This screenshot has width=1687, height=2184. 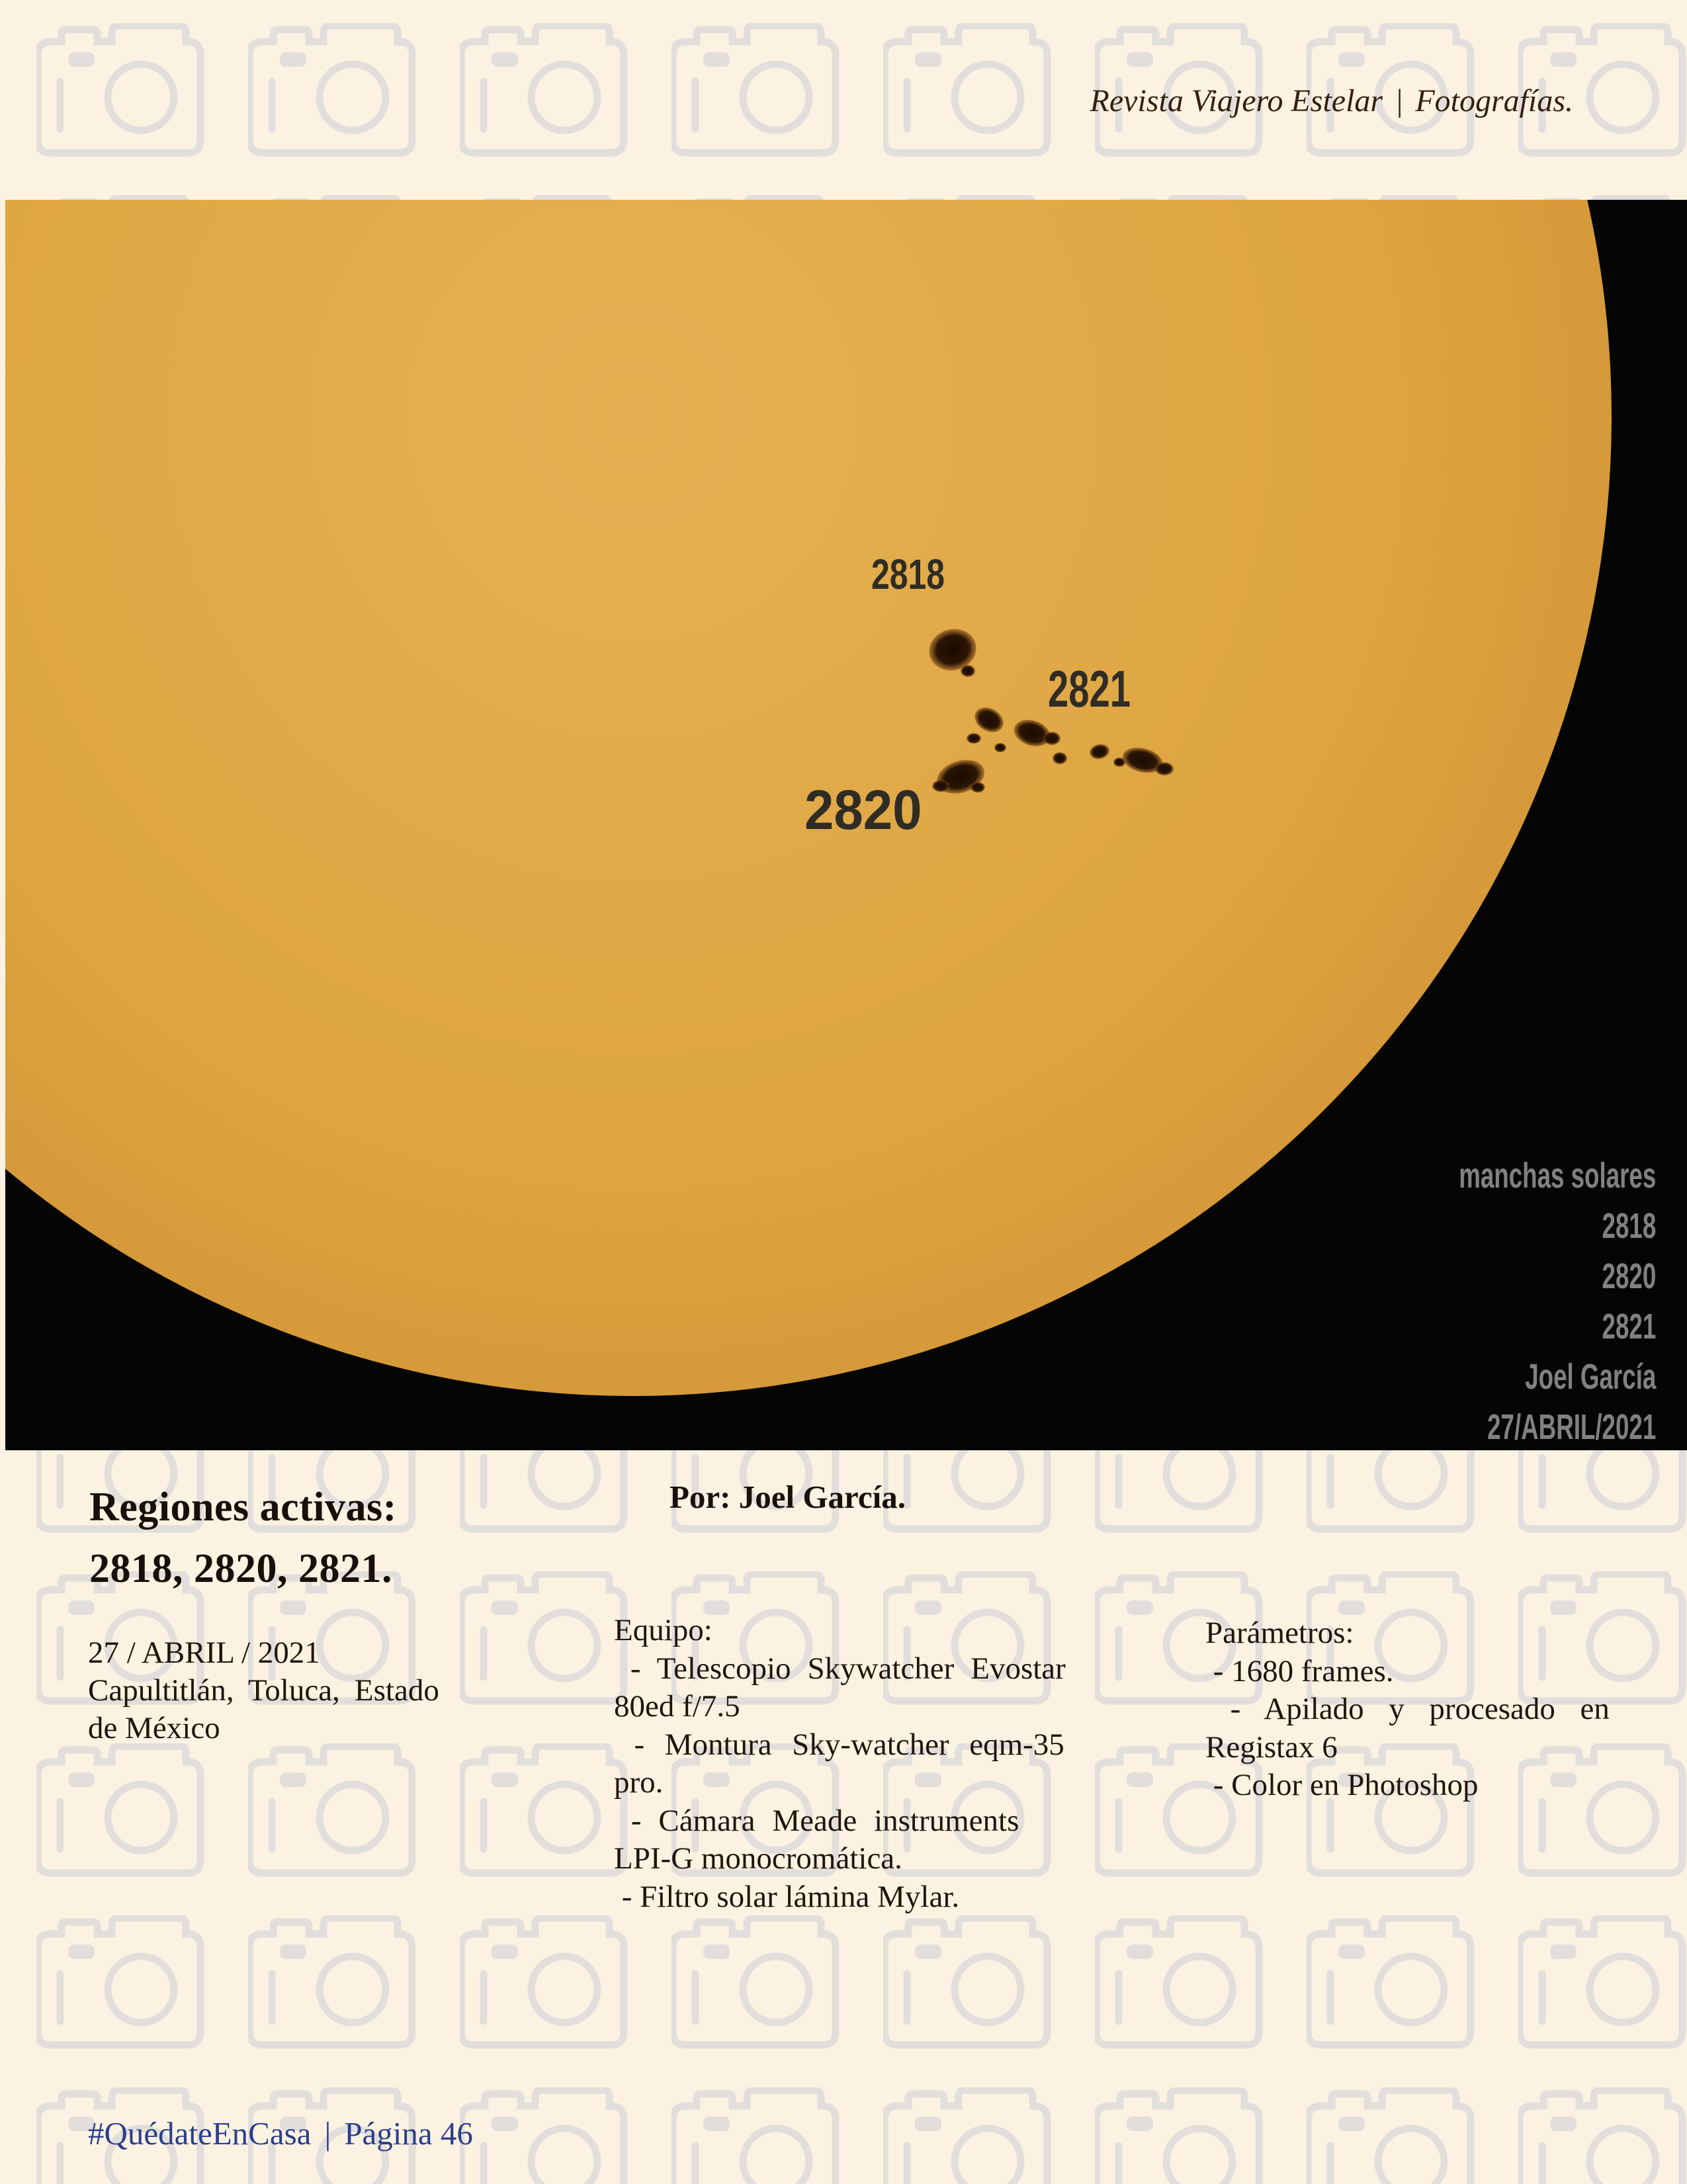 I want to click on caption-line: 2820, so click(x=1629, y=1276).